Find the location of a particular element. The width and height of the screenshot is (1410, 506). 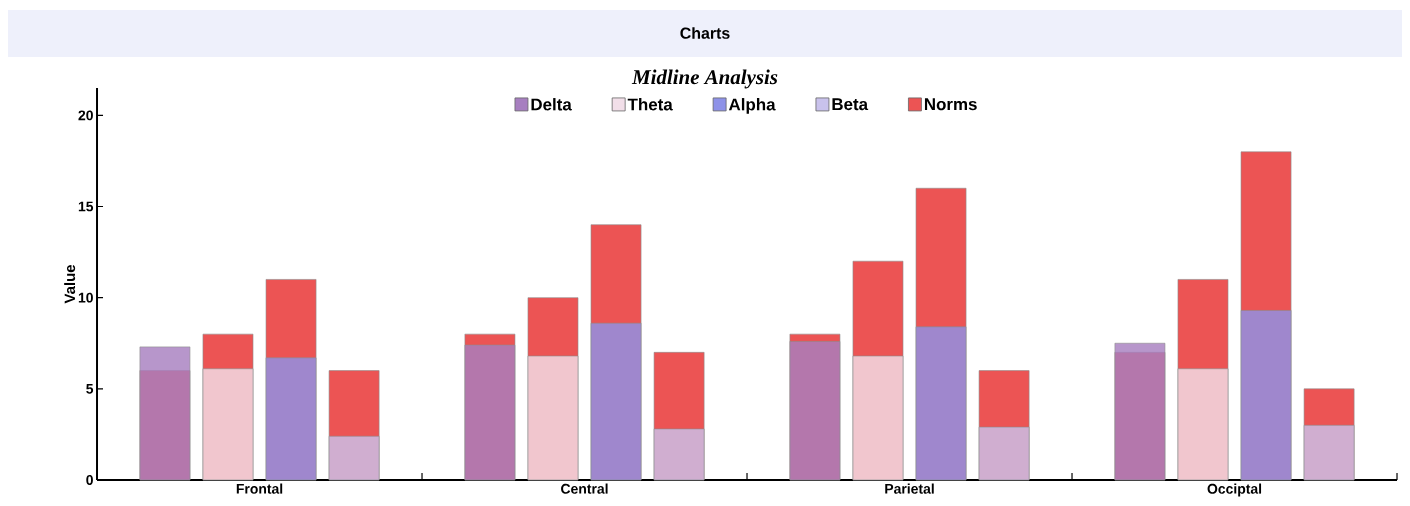

y-tick-label: 0 is located at coordinates (89, 480).